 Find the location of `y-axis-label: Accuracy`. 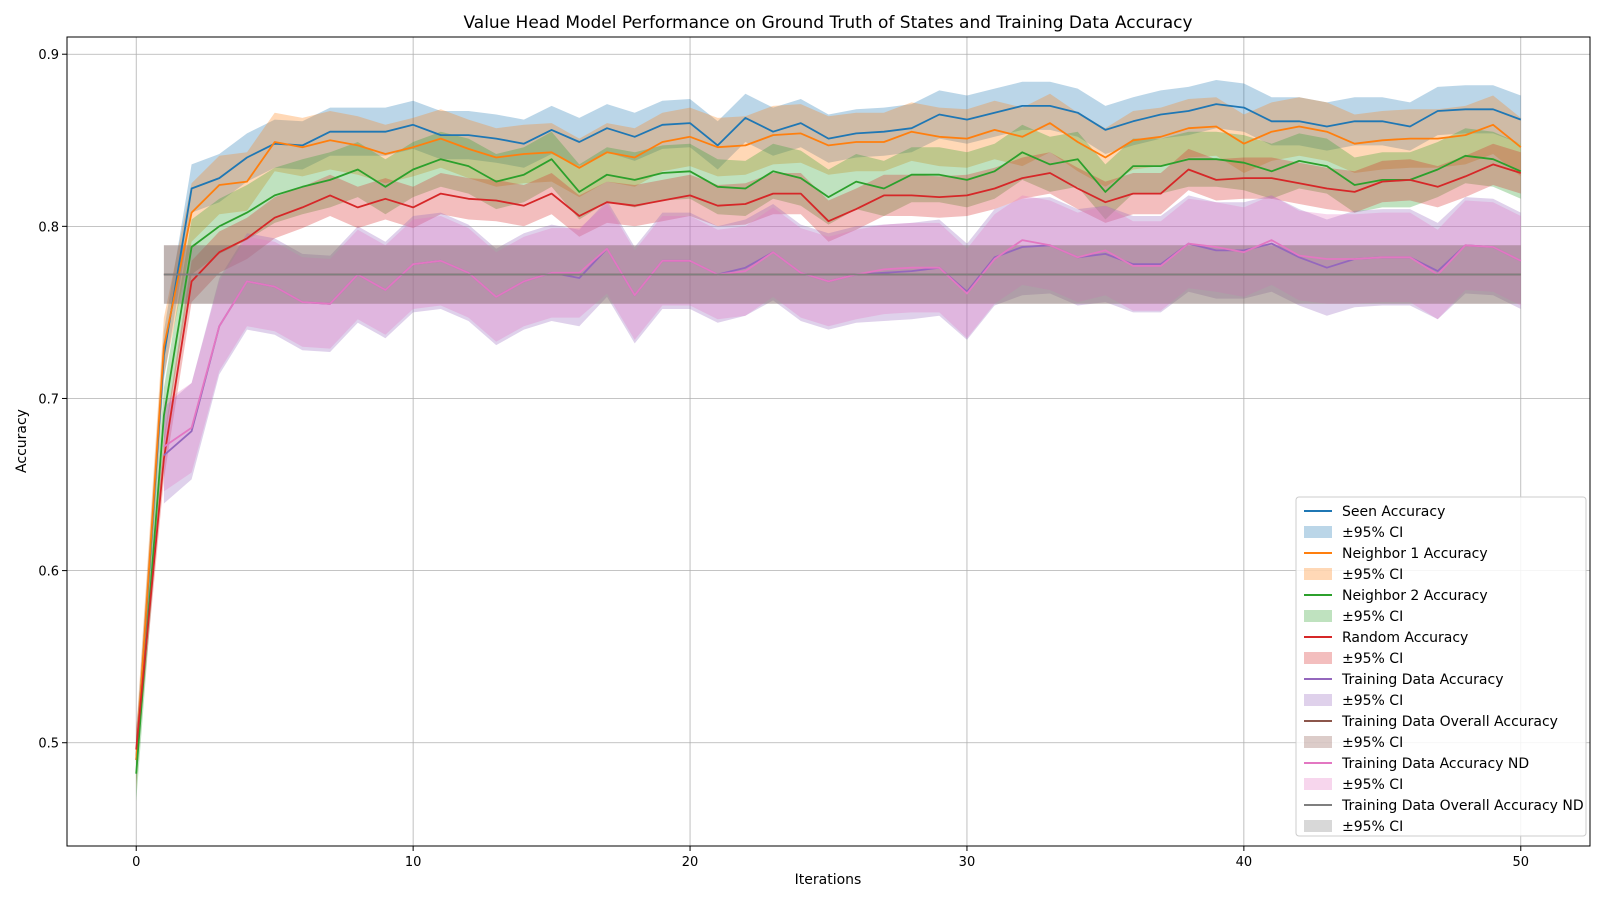

y-axis-label: Accuracy is located at coordinates (22, 441).